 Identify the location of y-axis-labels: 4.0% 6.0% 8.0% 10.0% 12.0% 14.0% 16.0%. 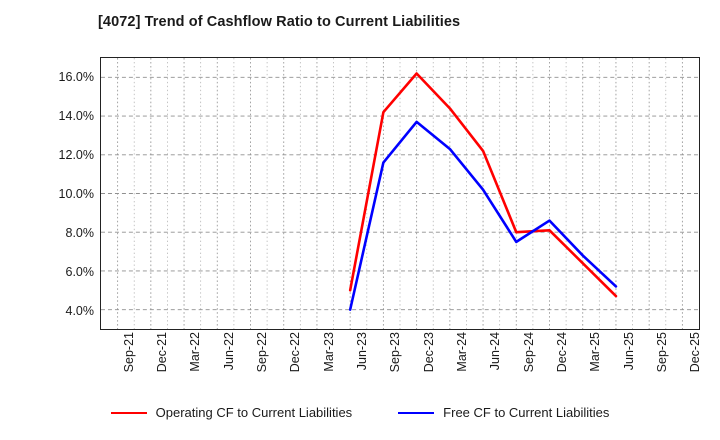
(63, 193).